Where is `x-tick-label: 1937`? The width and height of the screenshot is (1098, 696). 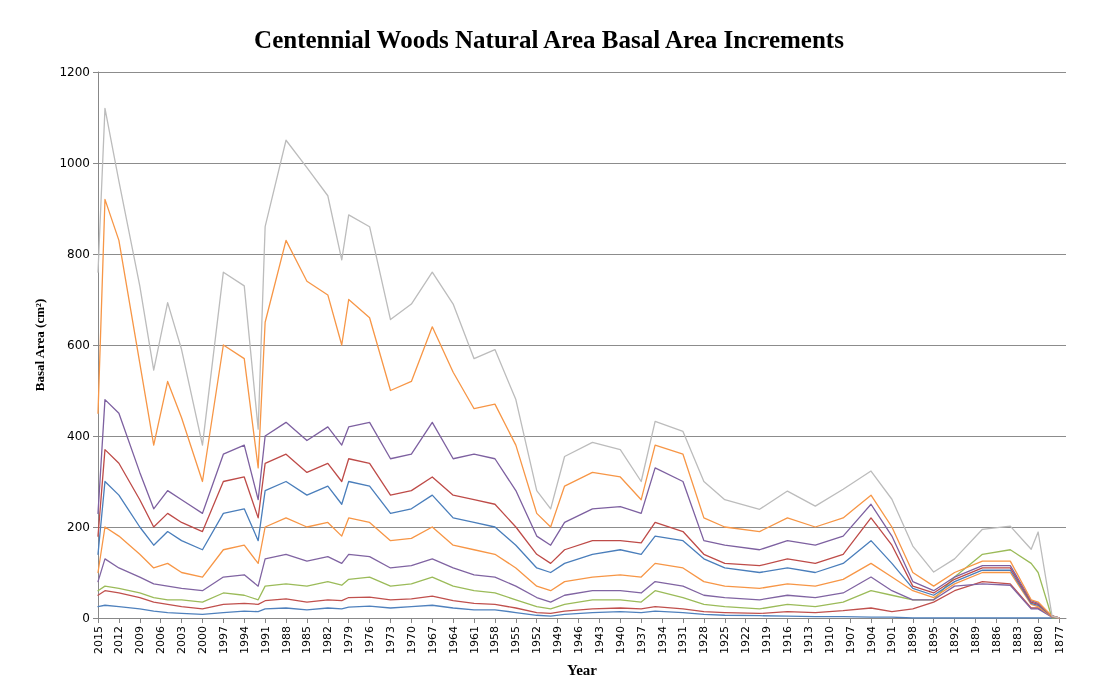
x-tick-label: 1937 is located at coordinates (641, 640).